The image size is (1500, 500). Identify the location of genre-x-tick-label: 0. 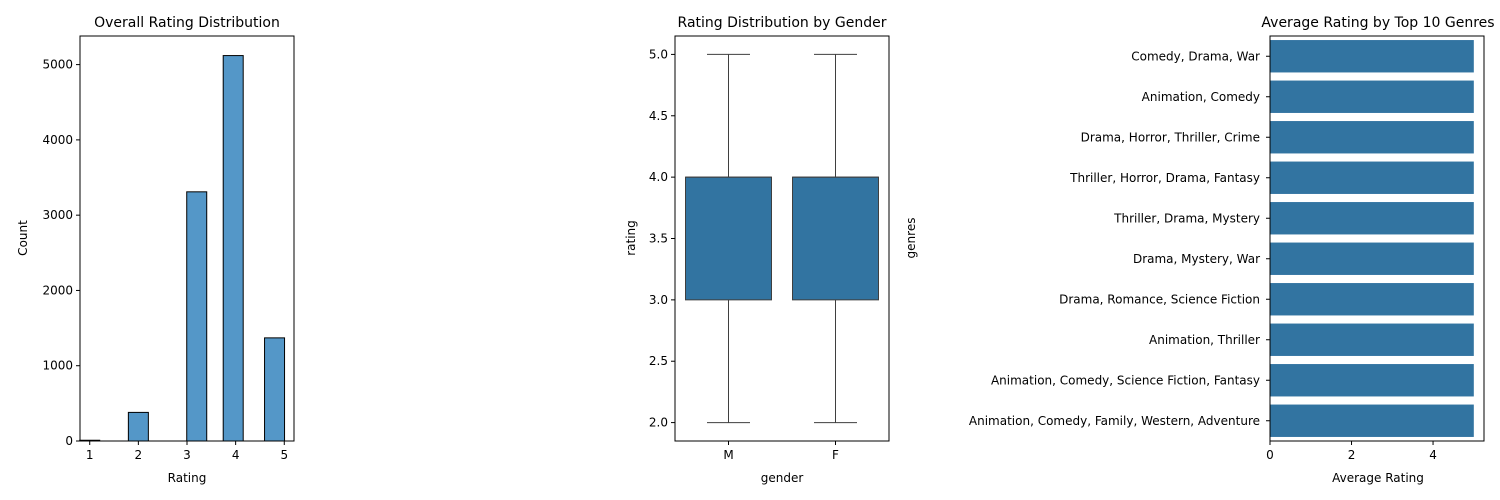
(1270, 455).